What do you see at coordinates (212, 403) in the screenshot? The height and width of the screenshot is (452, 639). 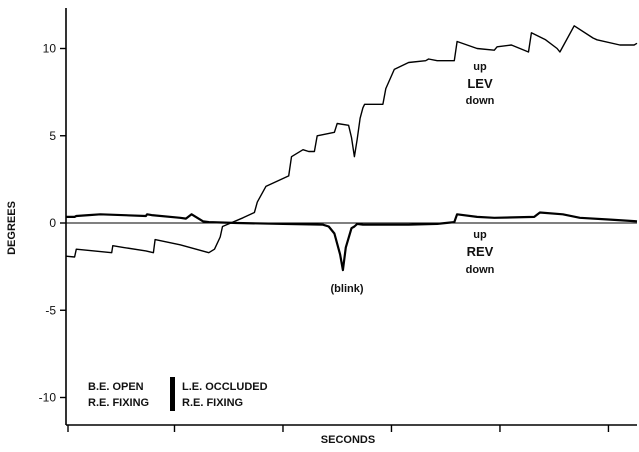 I see `condition-right-line-2: R.E. FIXING` at bounding box center [212, 403].